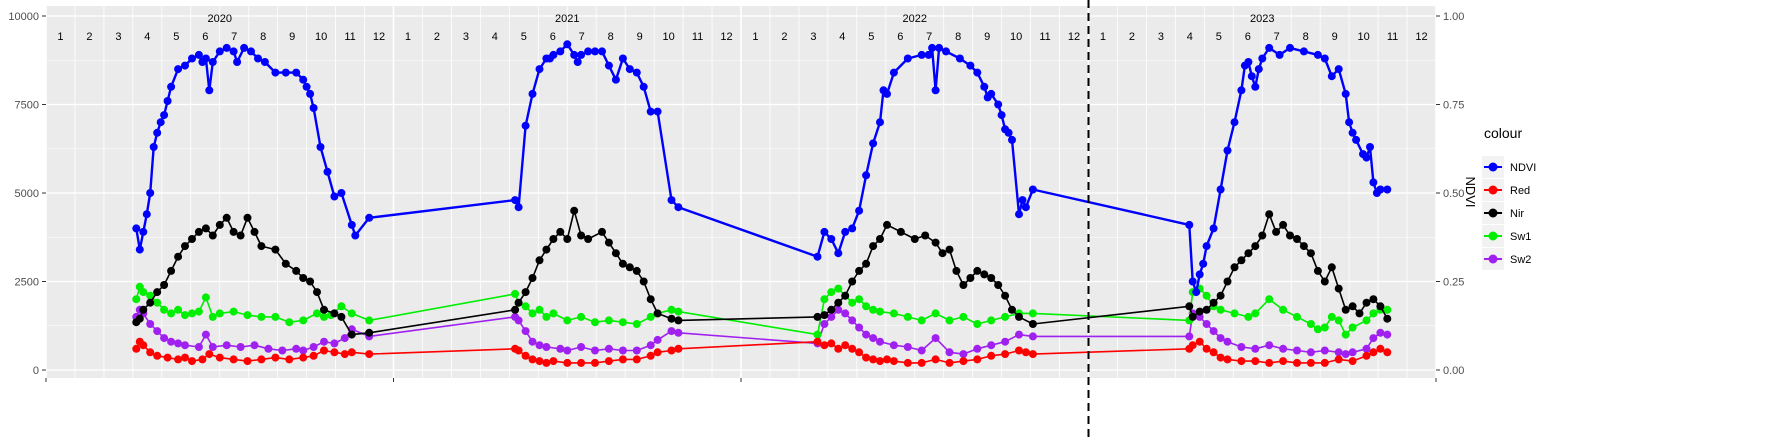 The width and height of the screenshot is (1773, 442). I want to click on month-label: 6, so click(900, 37).